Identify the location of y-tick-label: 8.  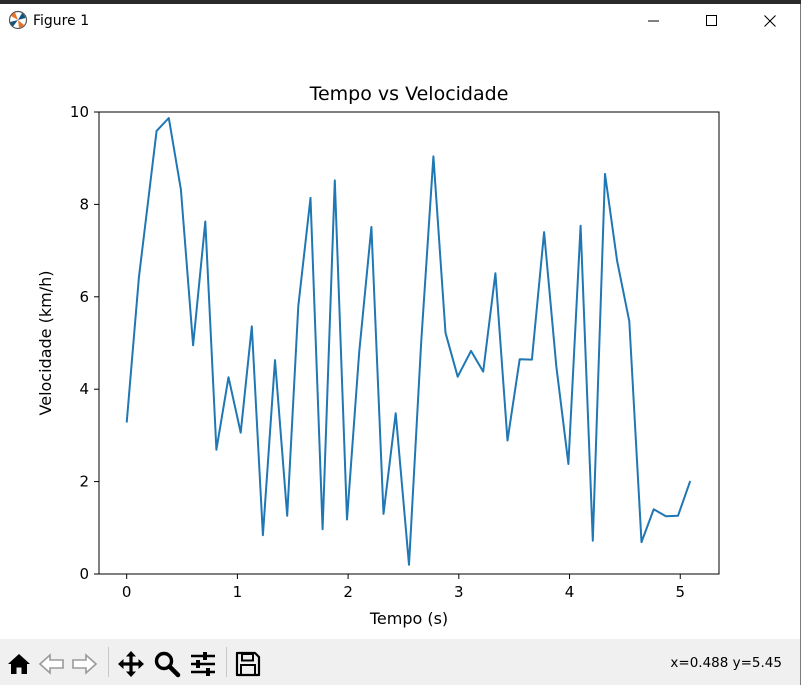
(84, 204).